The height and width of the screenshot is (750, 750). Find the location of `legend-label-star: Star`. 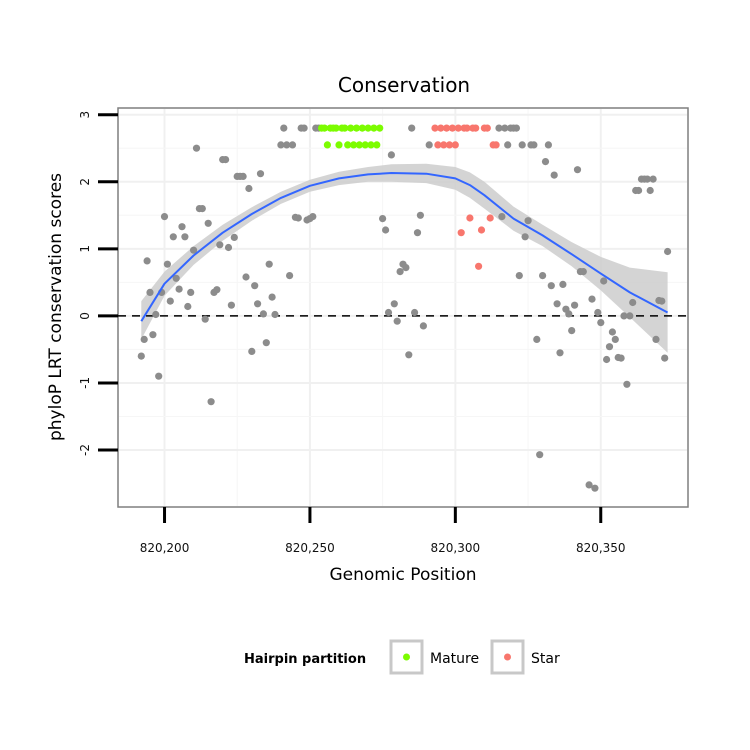

legend-label-star: Star is located at coordinates (545, 659).